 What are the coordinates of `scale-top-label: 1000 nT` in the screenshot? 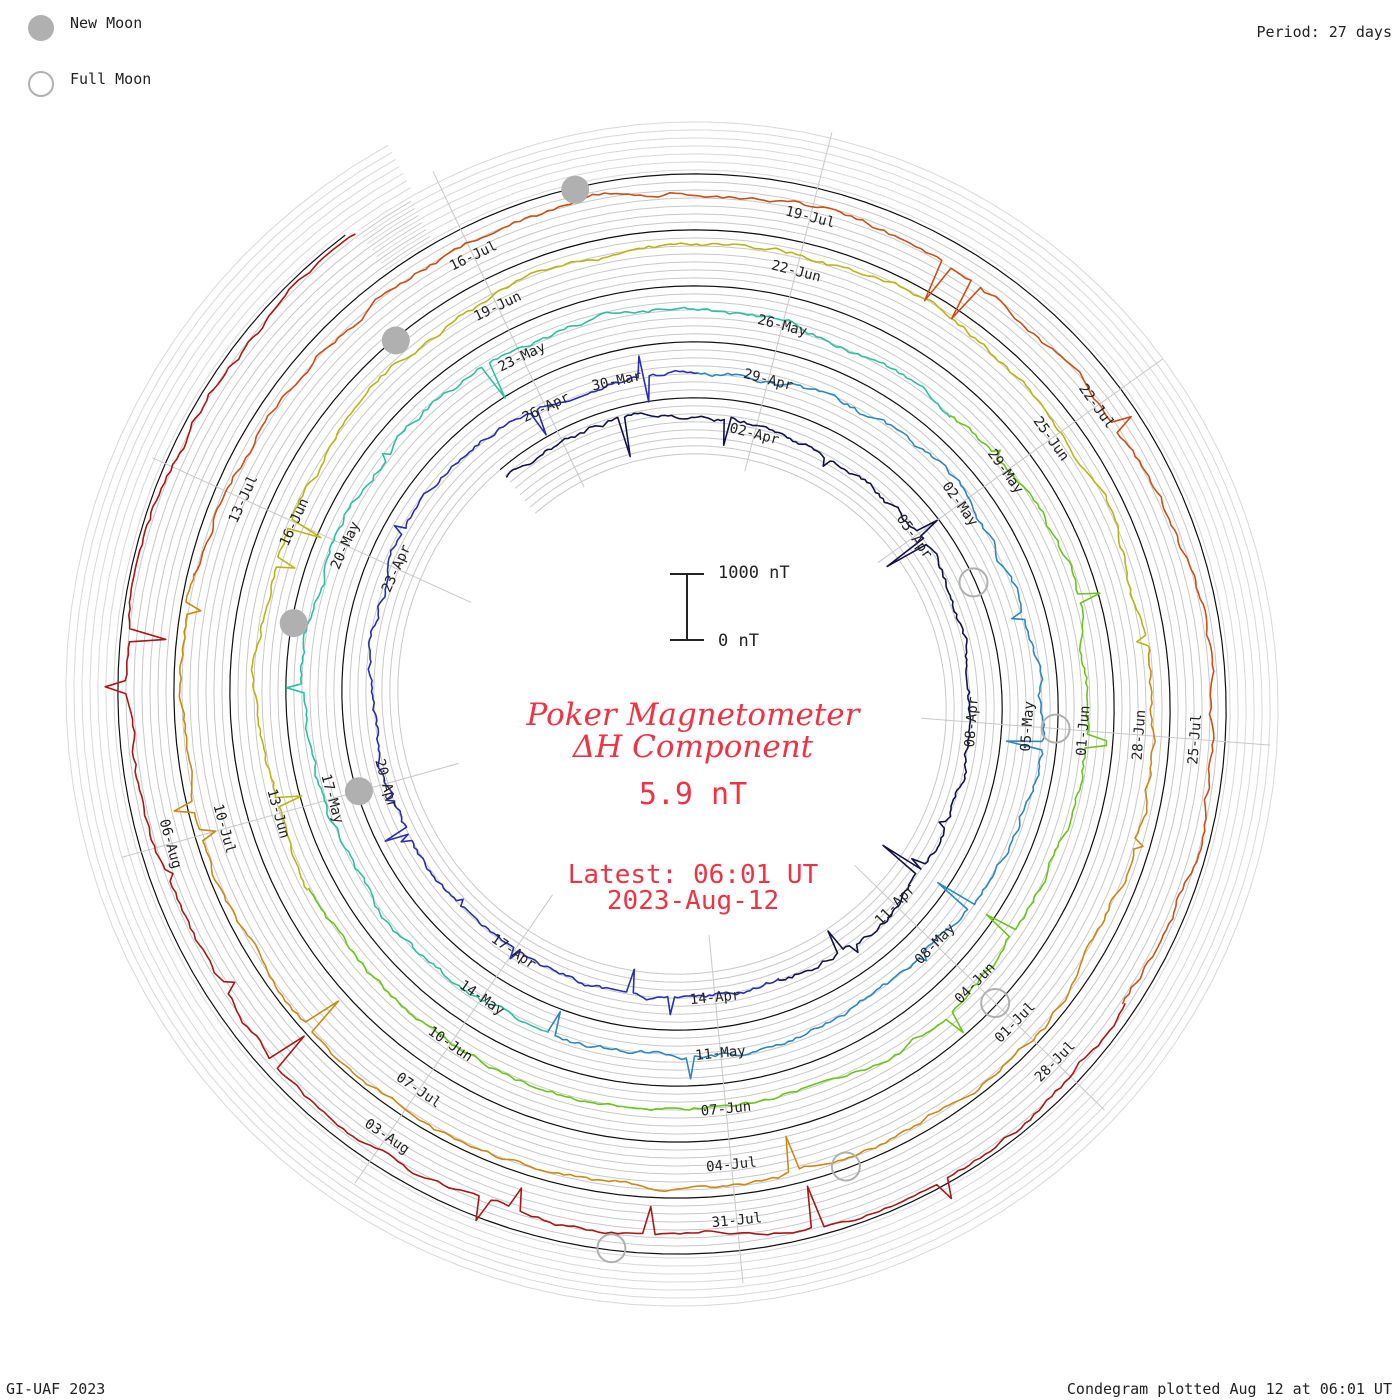 It's located at (754, 573).